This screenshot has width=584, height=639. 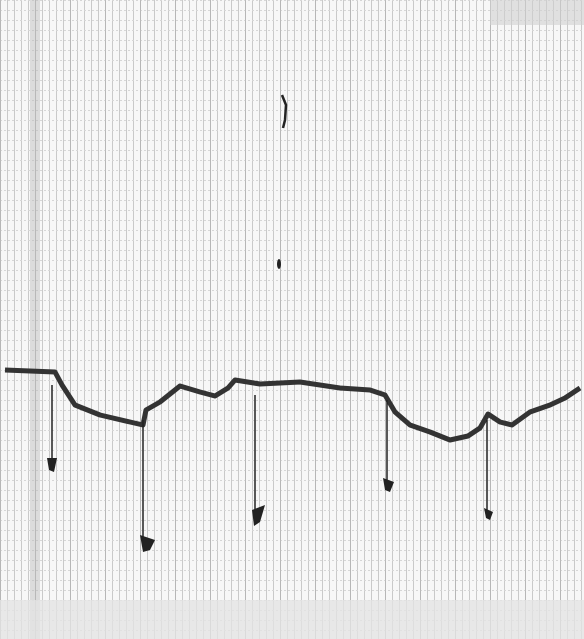 I want to click on trace, so click(x=293, y=405).